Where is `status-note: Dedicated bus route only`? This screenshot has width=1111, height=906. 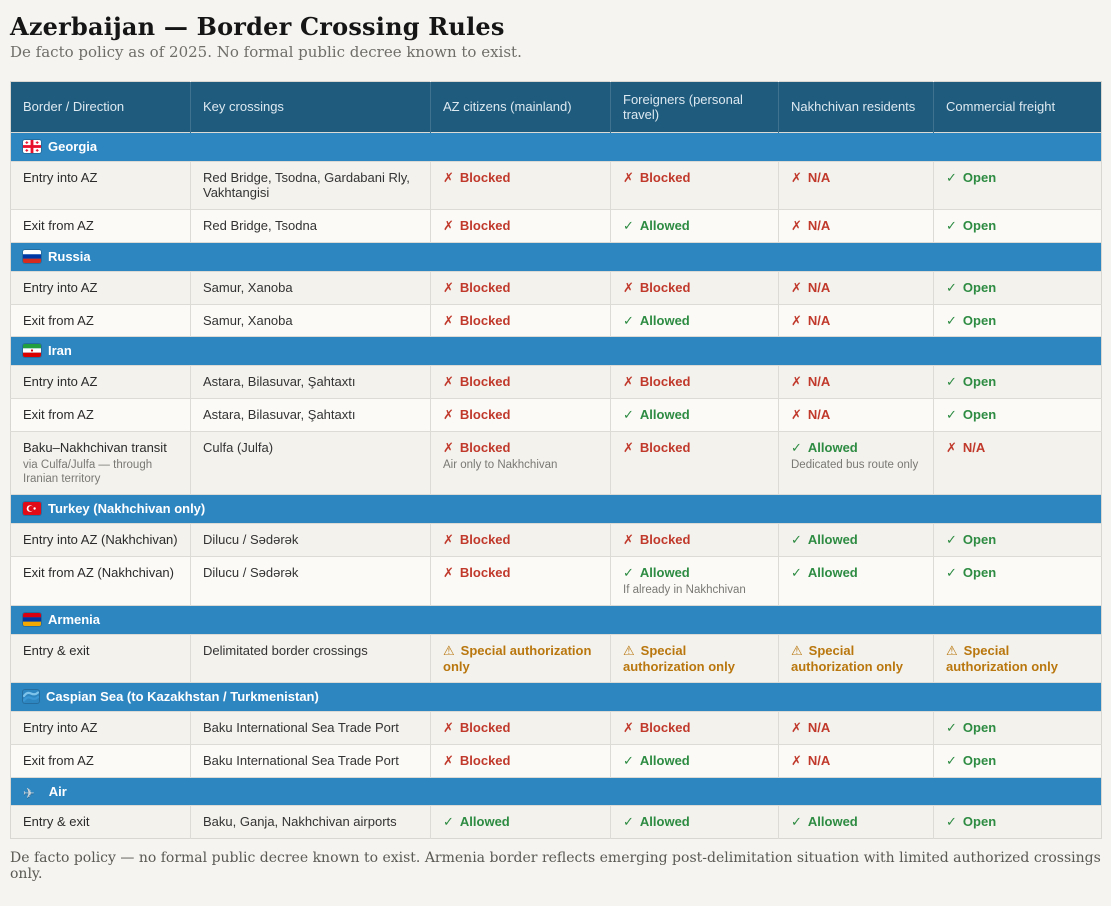
status-note: Dedicated bus route only is located at coordinates (855, 464).